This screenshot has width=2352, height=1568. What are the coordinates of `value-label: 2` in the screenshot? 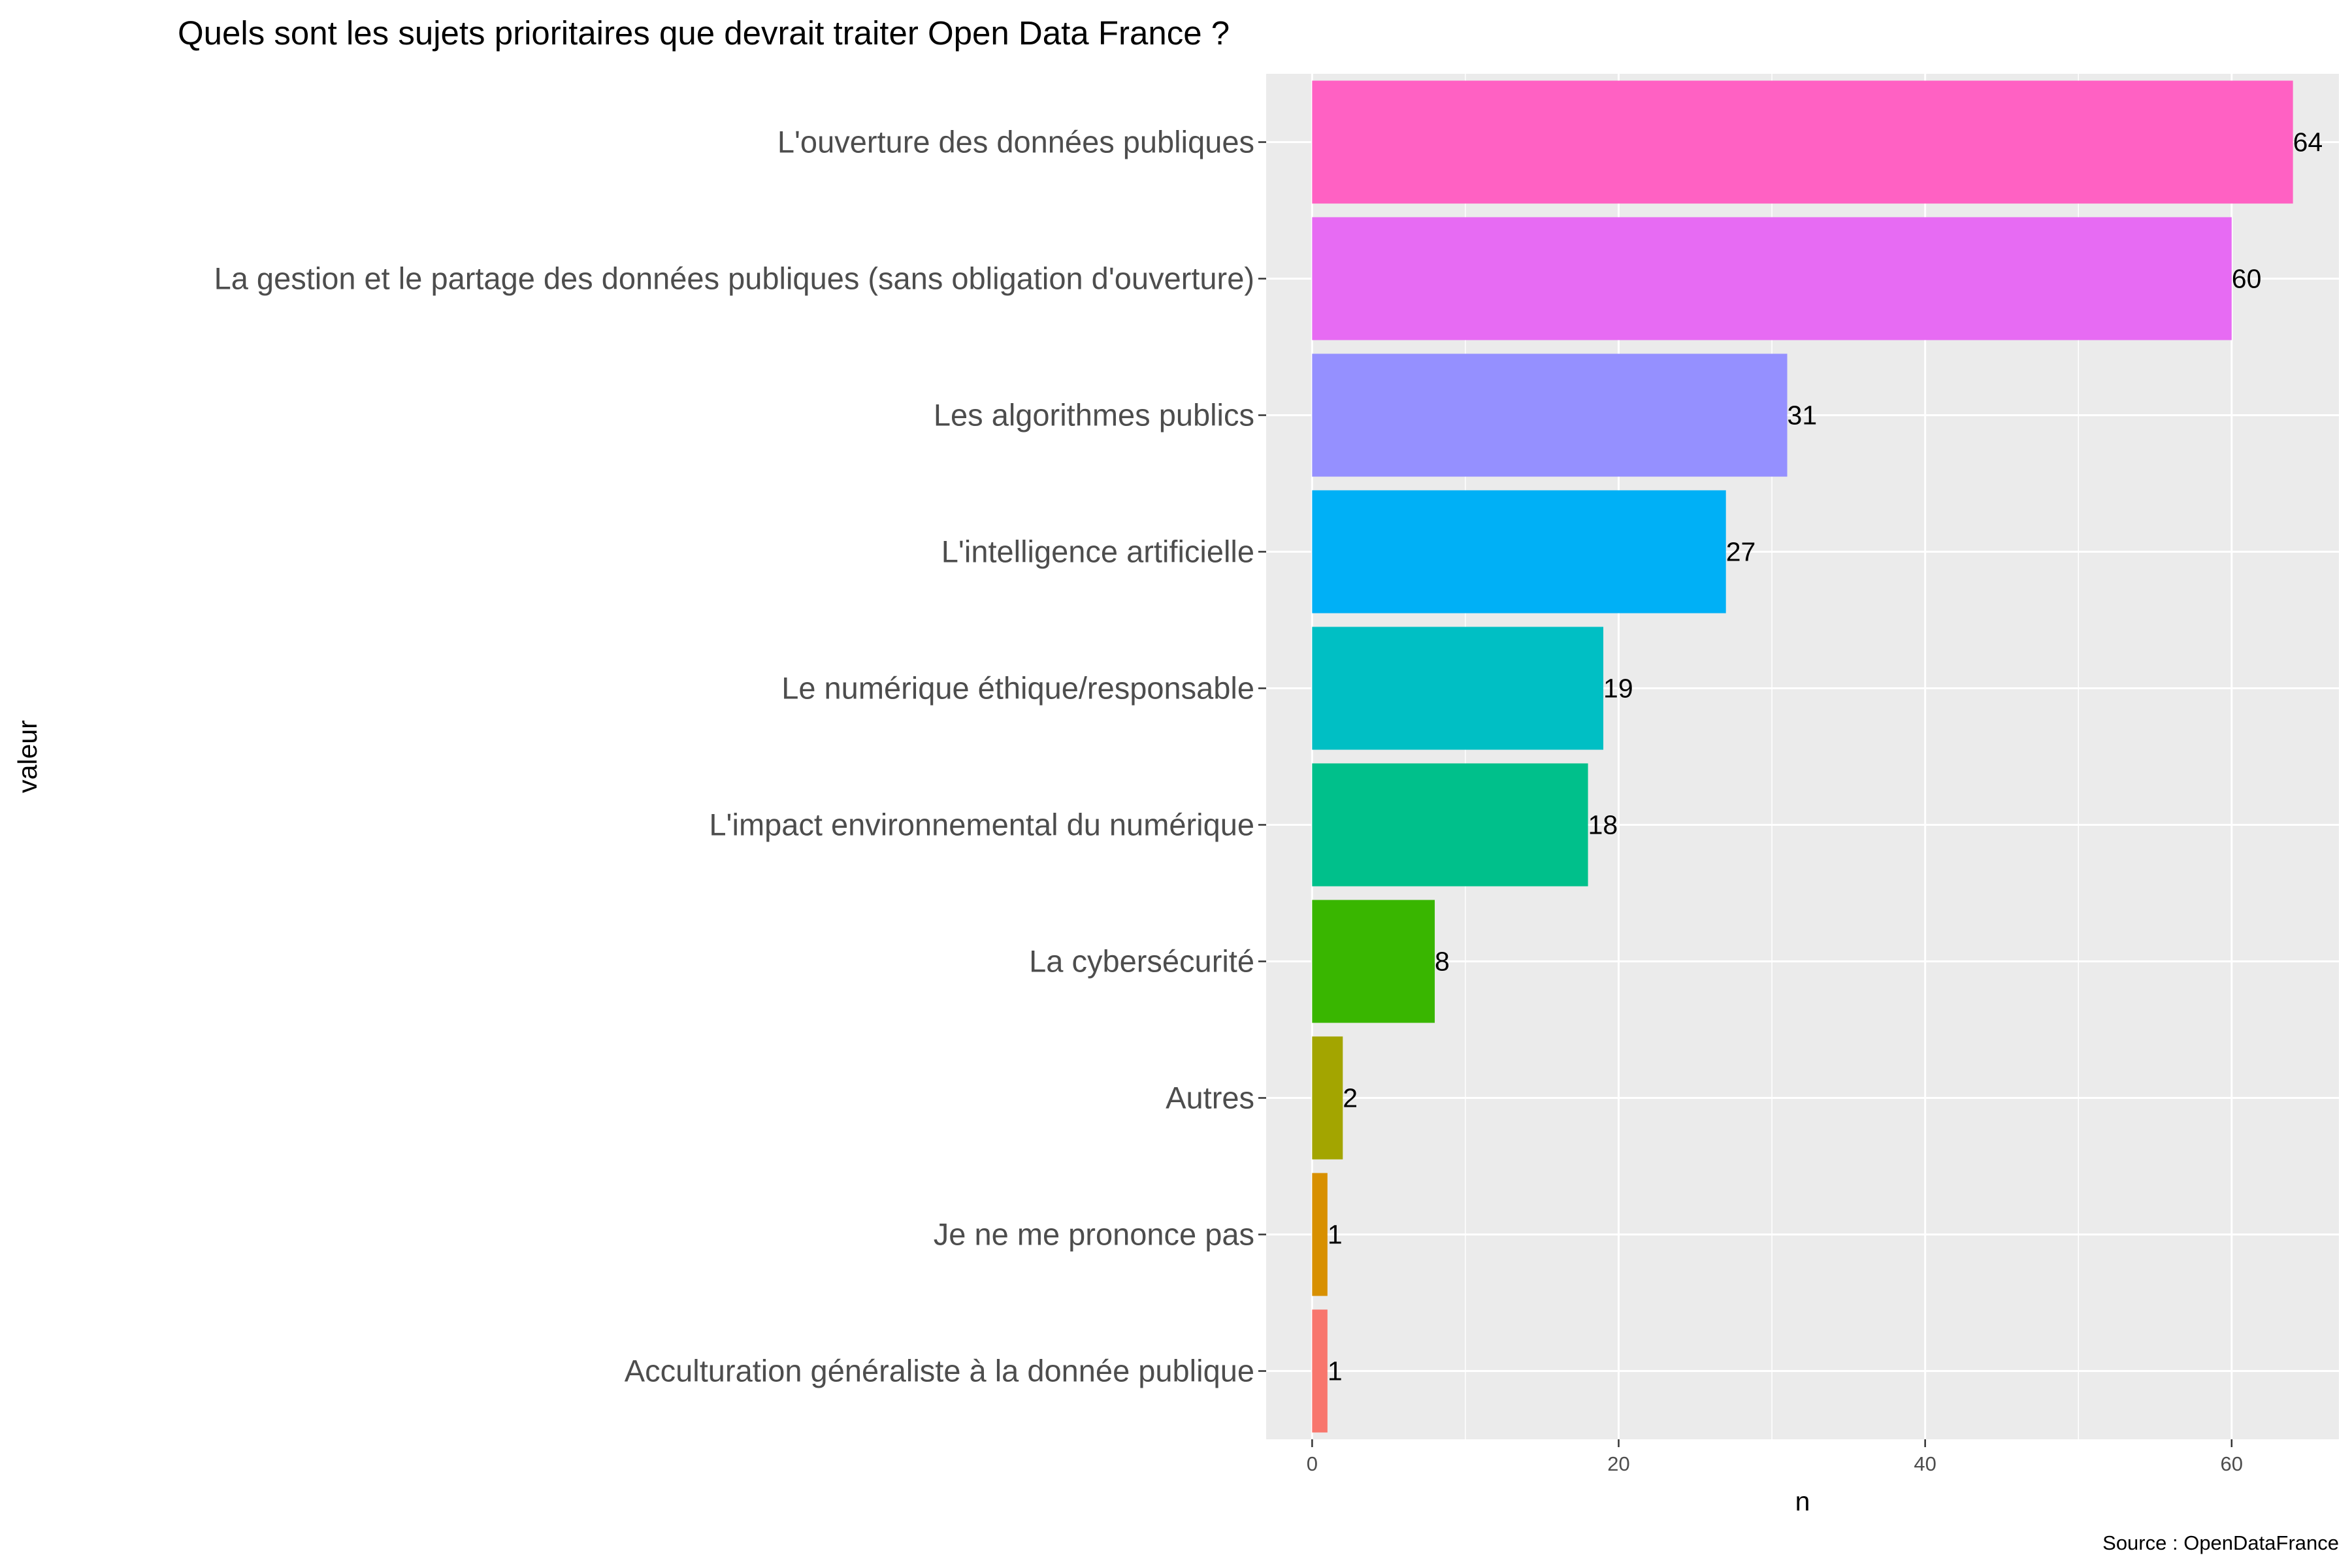 It's located at (1350, 1098).